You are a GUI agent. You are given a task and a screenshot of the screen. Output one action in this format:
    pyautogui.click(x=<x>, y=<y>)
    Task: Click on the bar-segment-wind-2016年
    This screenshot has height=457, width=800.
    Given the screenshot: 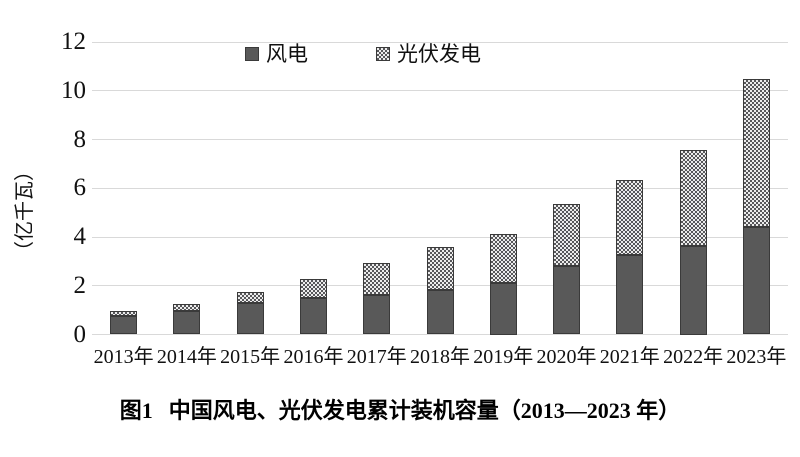 What is the action you would take?
    pyautogui.click(x=313, y=316)
    